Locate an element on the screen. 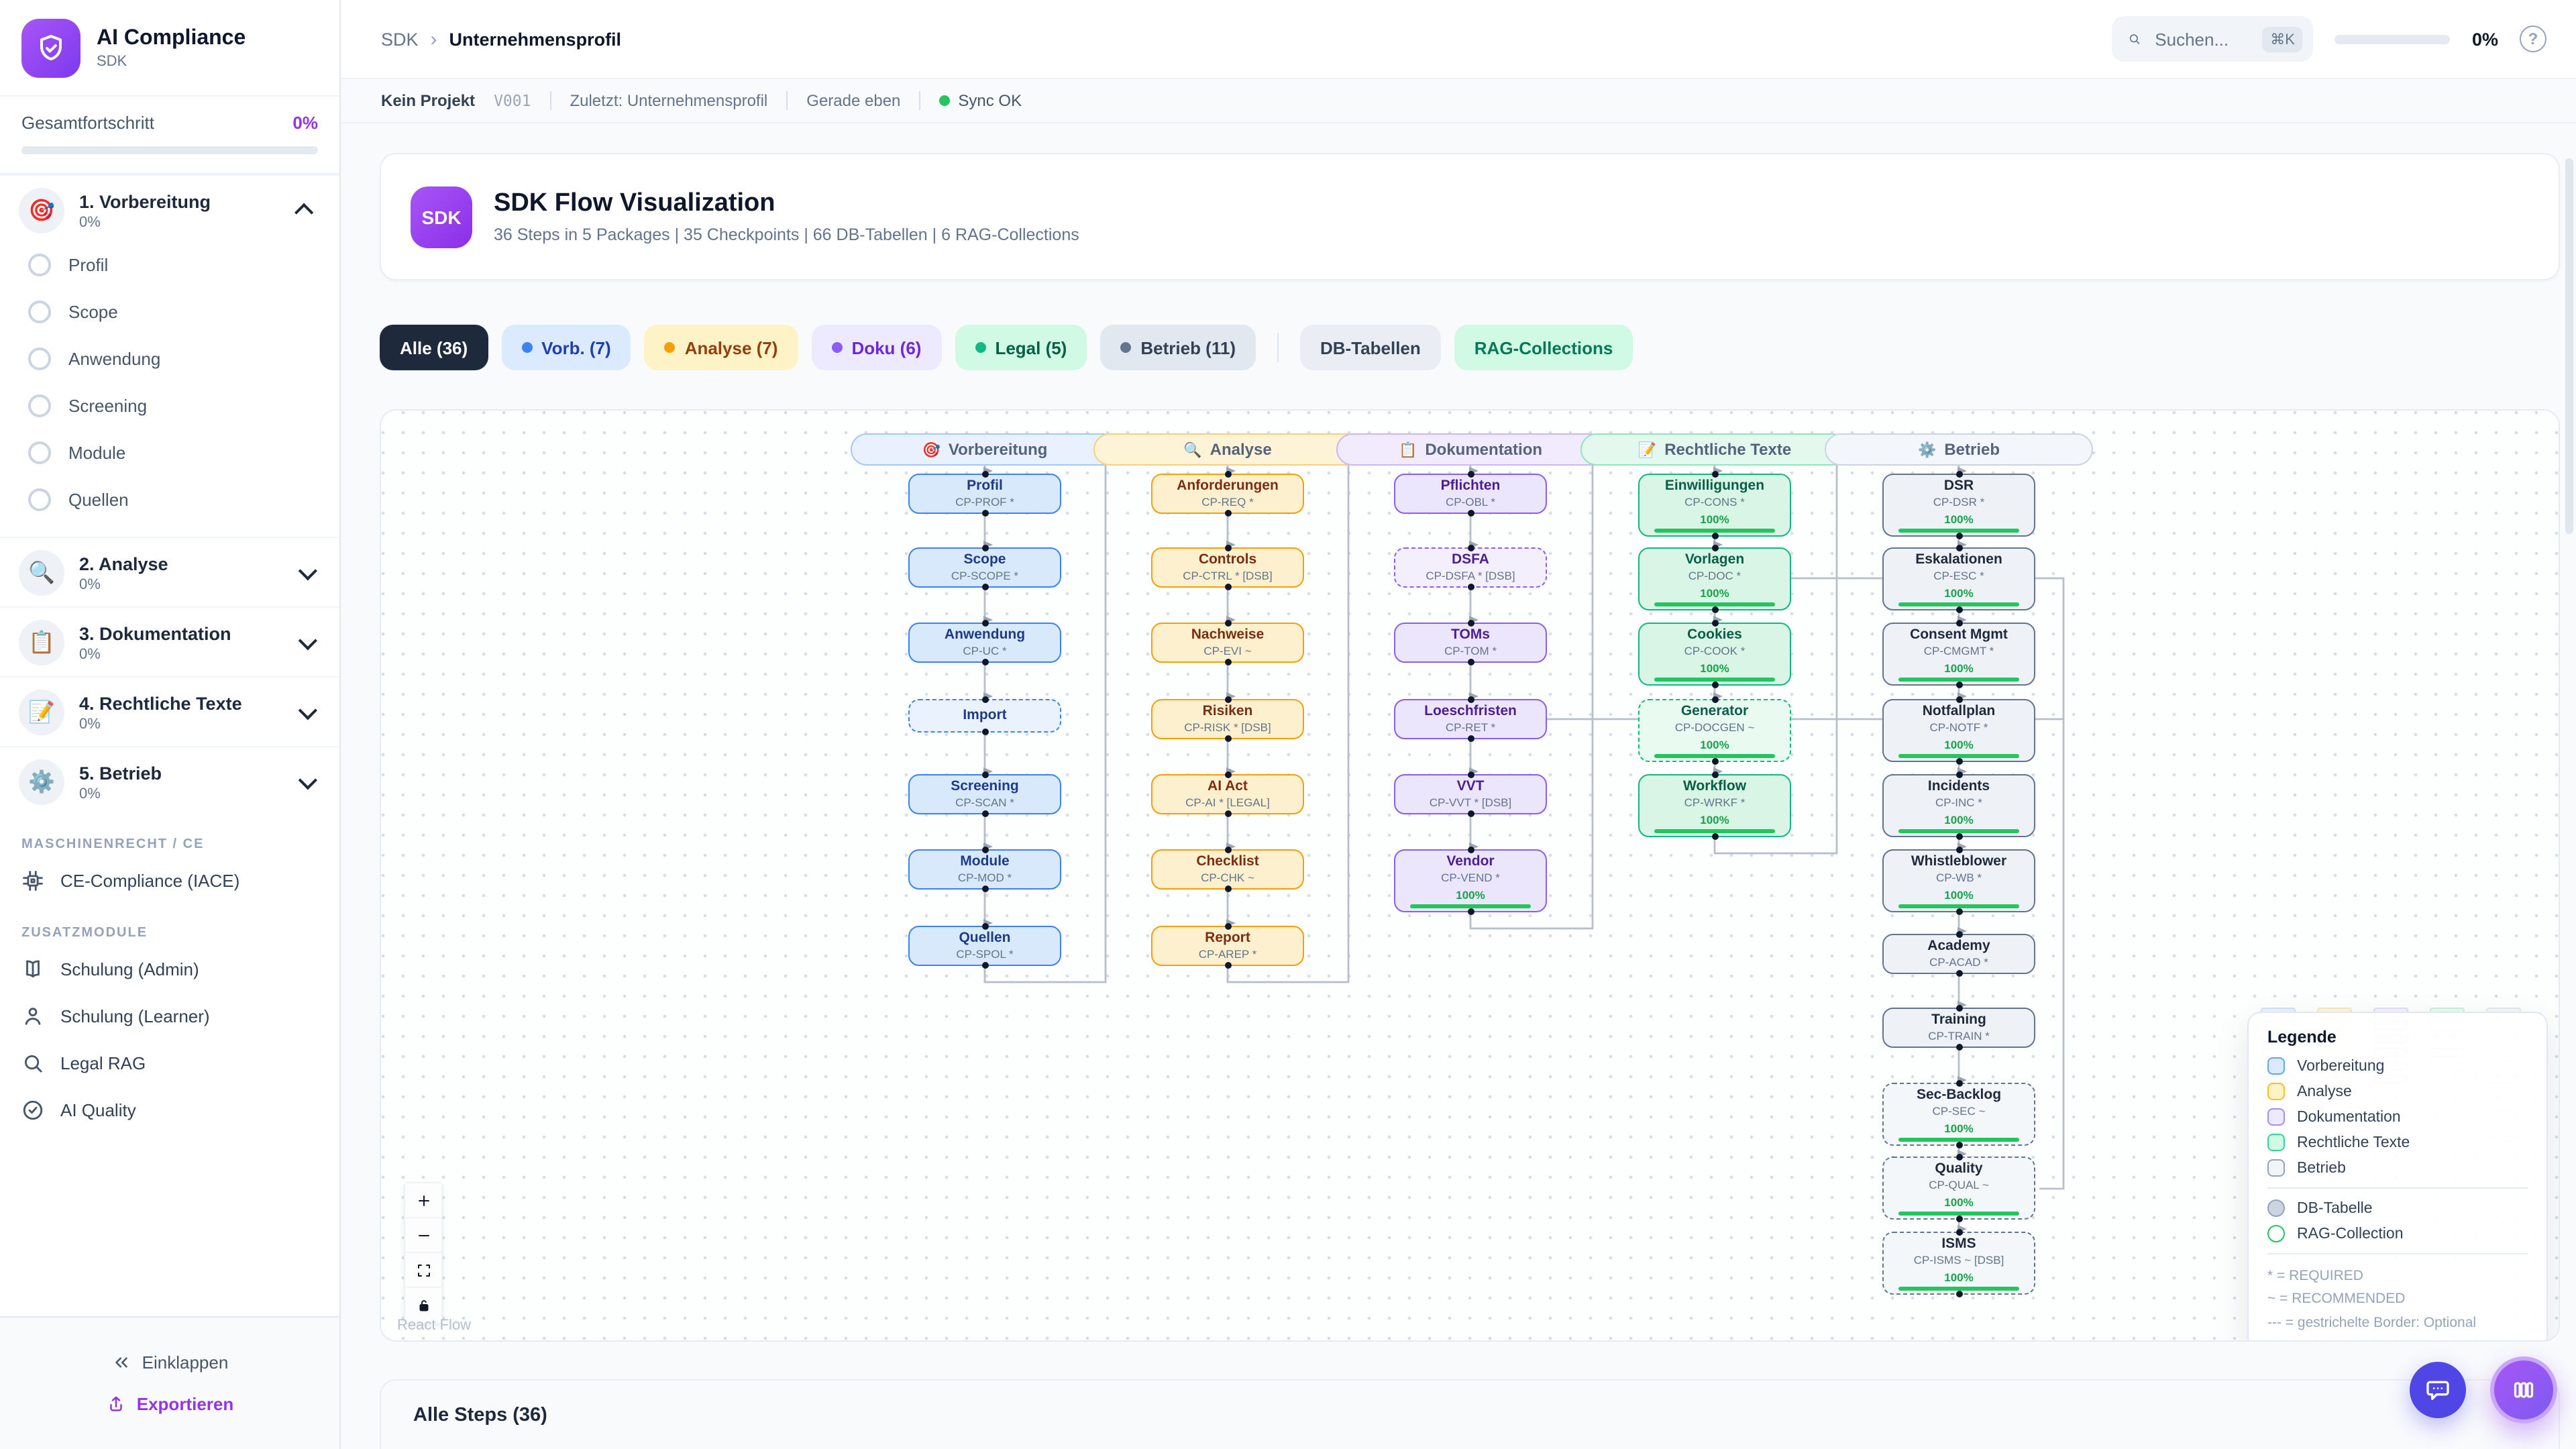 This screenshot has height=1449, width=2576. flow-node-scope: Scope CP-SCOPE * is located at coordinates (984, 567).